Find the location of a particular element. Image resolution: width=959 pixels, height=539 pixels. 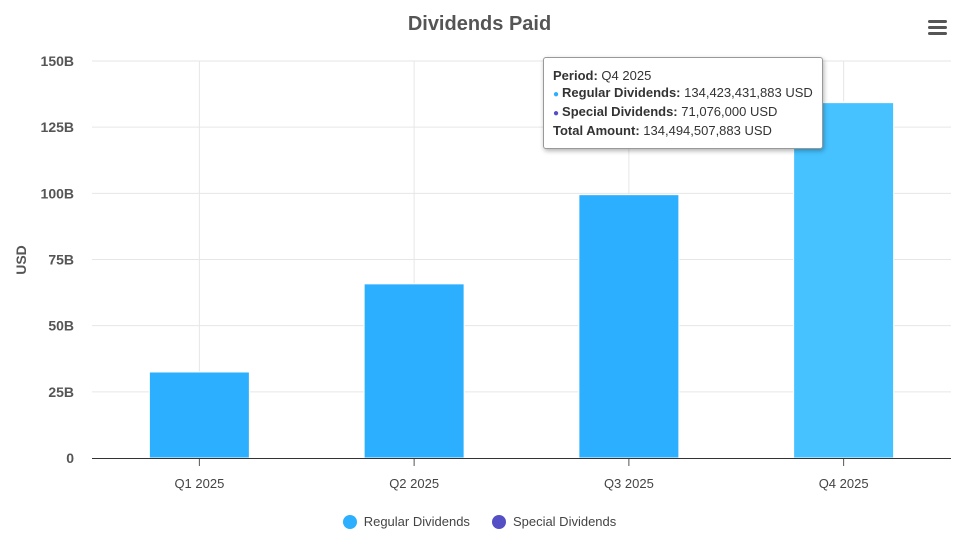

hamburger-icon is located at coordinates (938, 28).